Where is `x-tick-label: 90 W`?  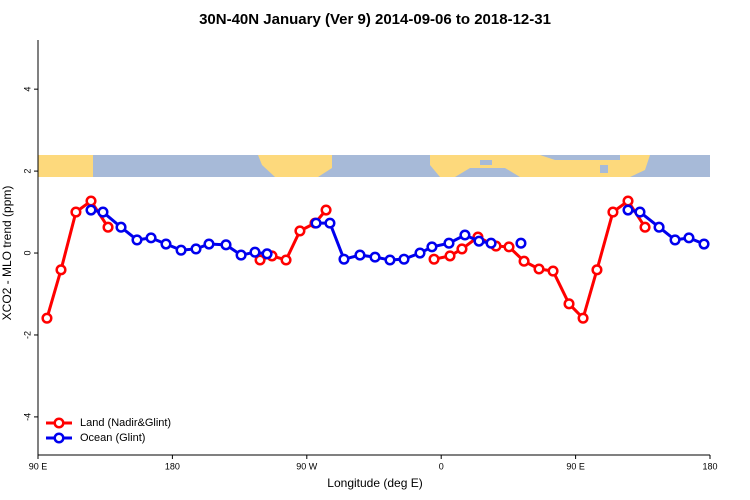 x-tick-label: 90 W is located at coordinates (307, 466).